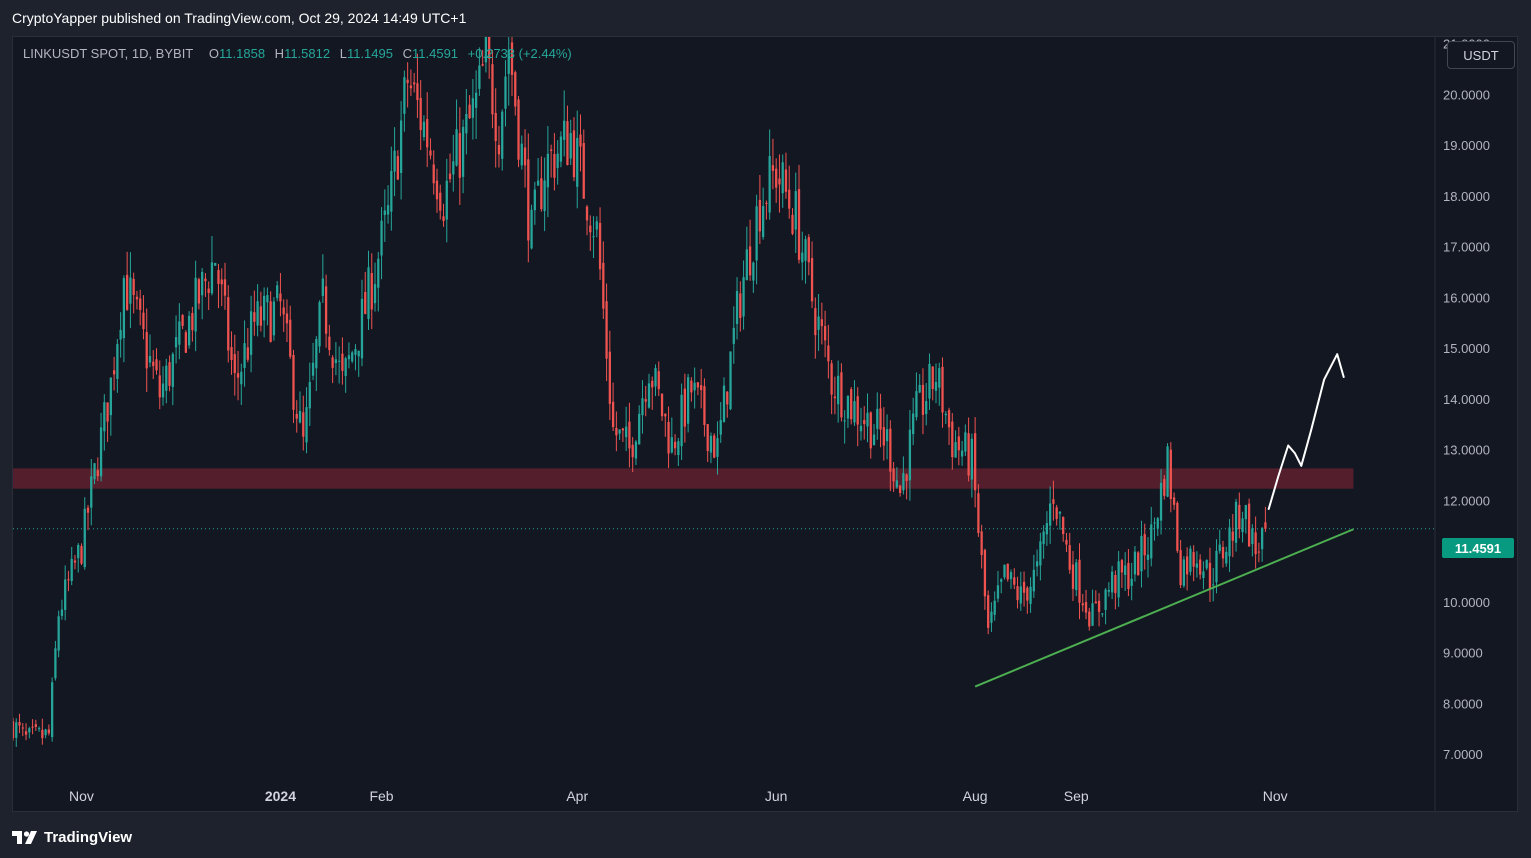  What do you see at coordinates (1466, 297) in the screenshot?
I see `y-tick-label: 16.0000` at bounding box center [1466, 297].